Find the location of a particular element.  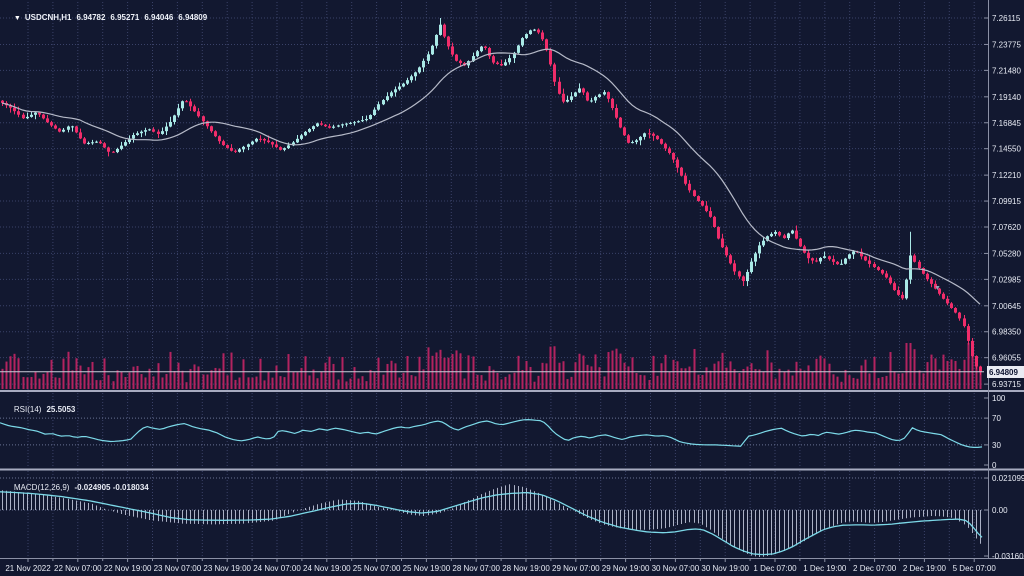

svg-text: 28 Nov 19:00 is located at coordinates (526, 568).